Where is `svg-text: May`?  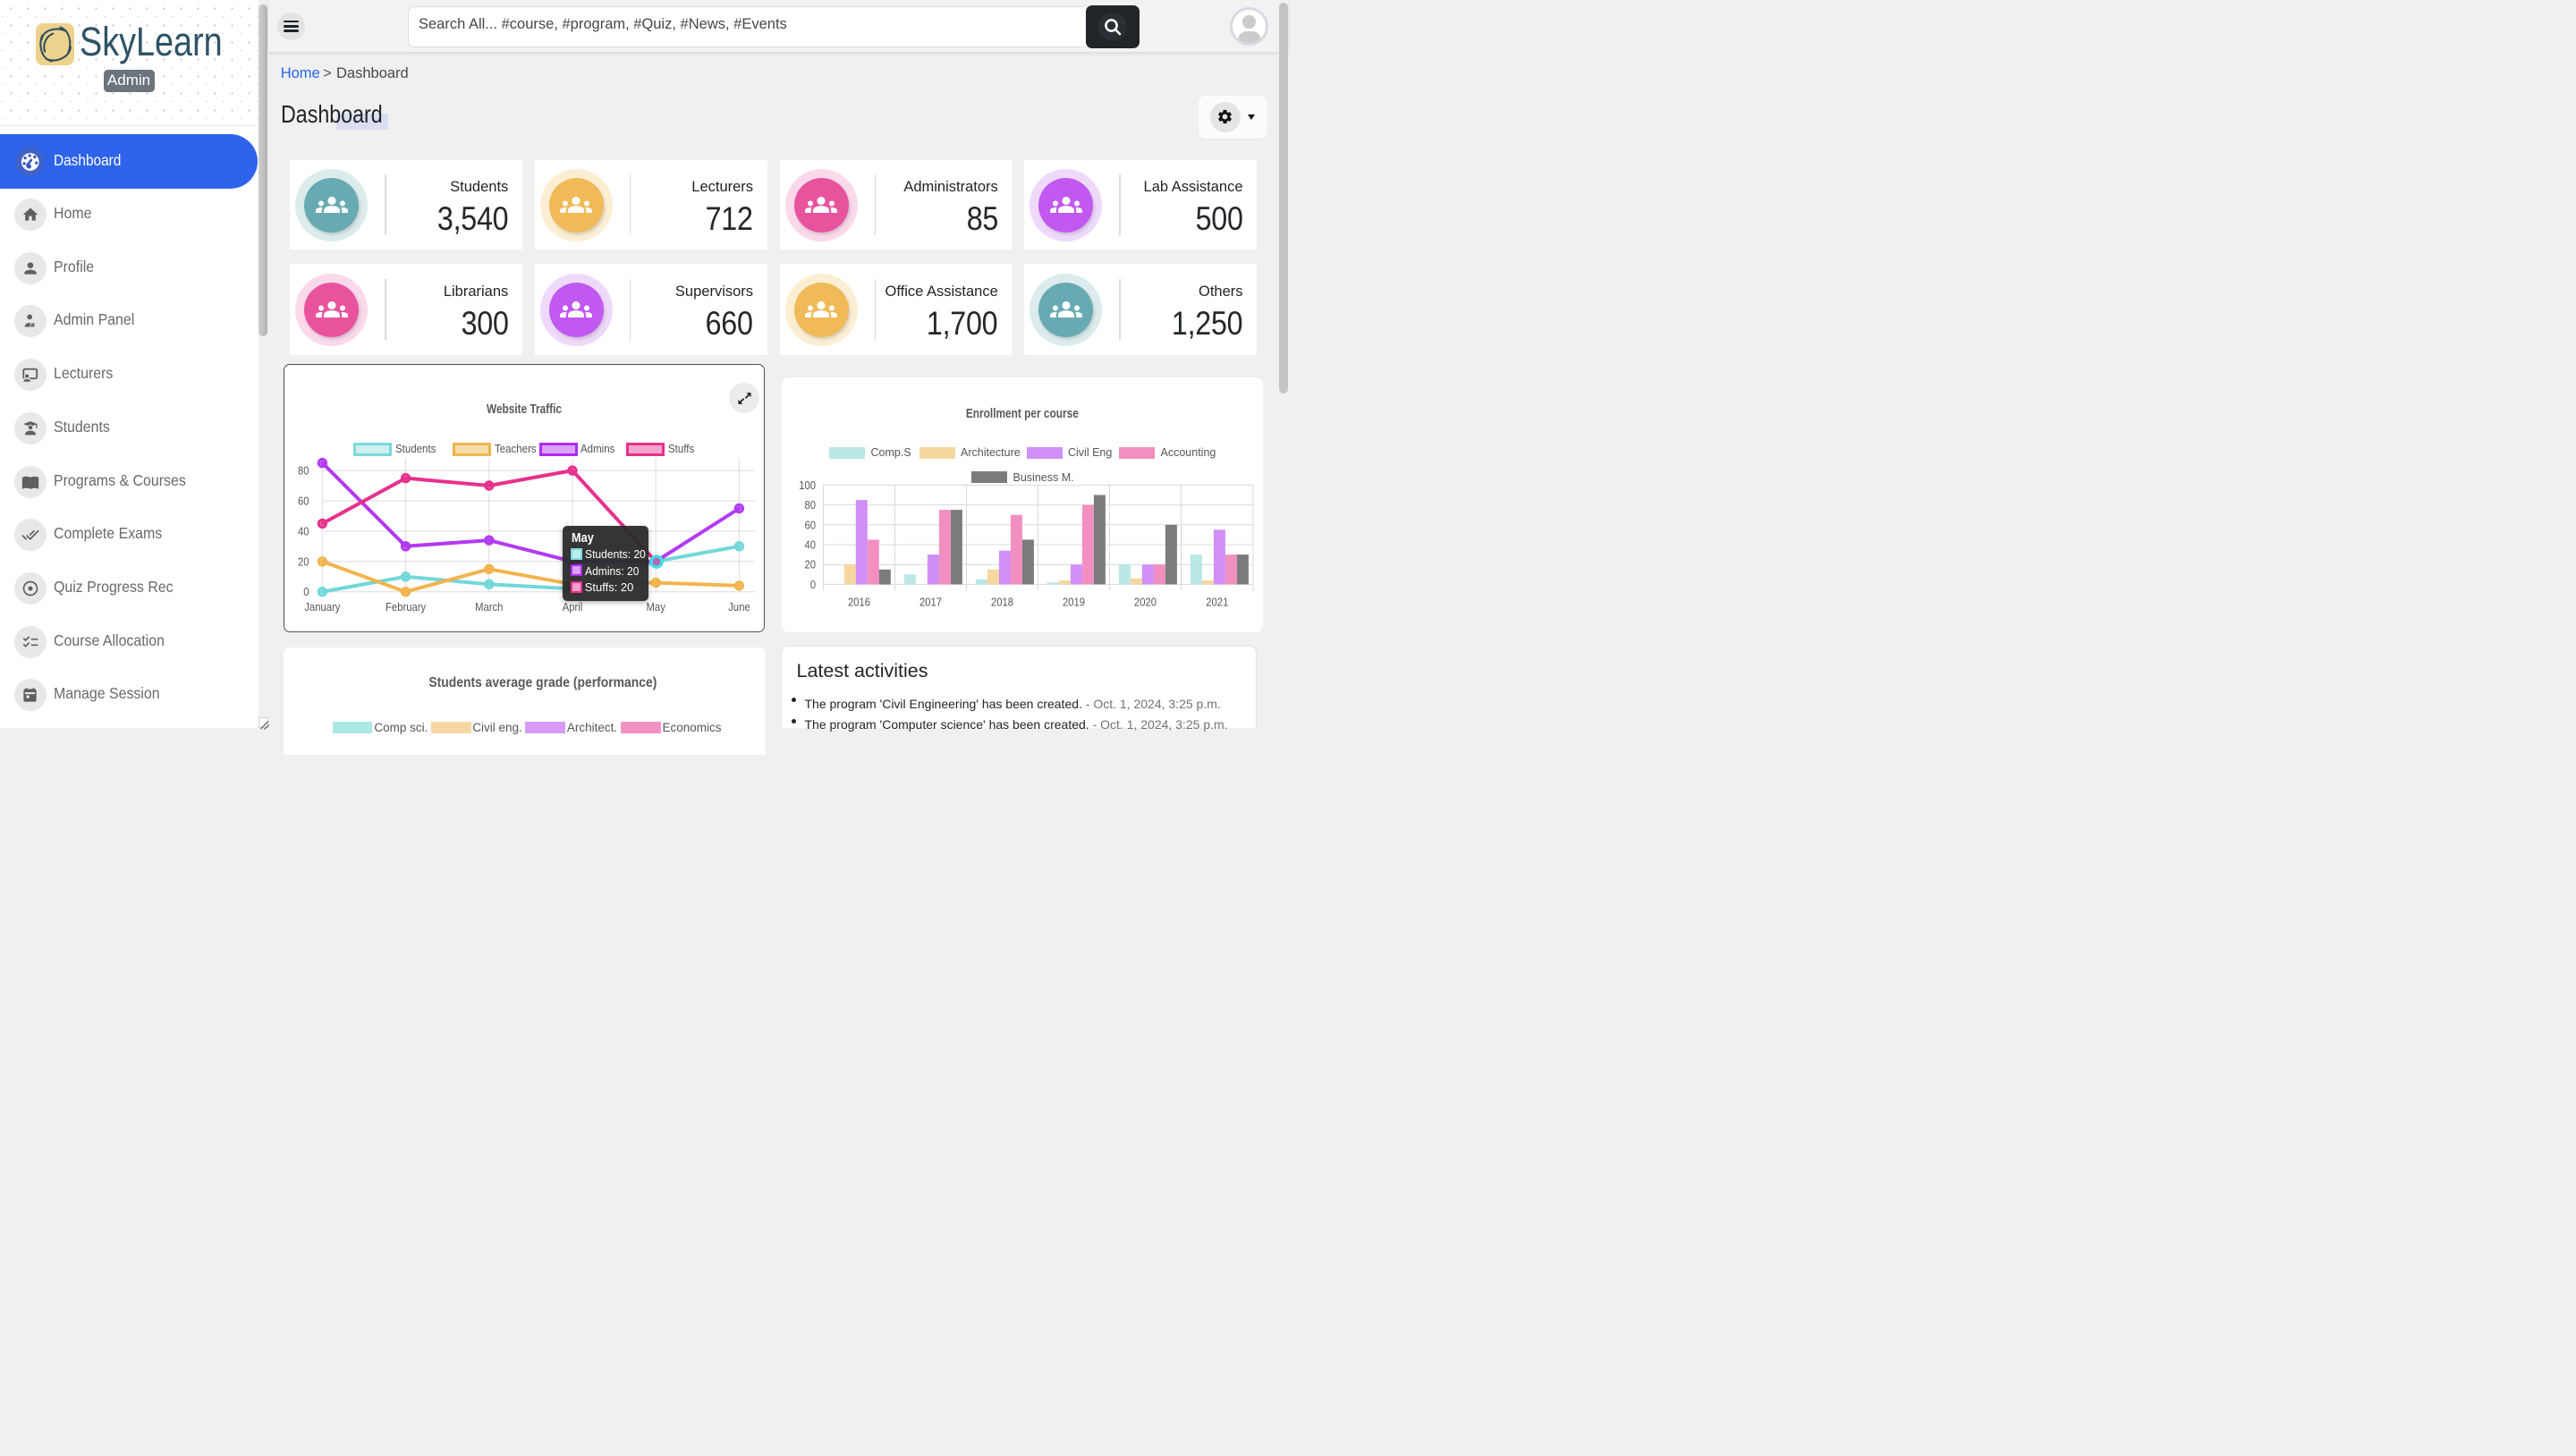 svg-text: May is located at coordinates (655, 607).